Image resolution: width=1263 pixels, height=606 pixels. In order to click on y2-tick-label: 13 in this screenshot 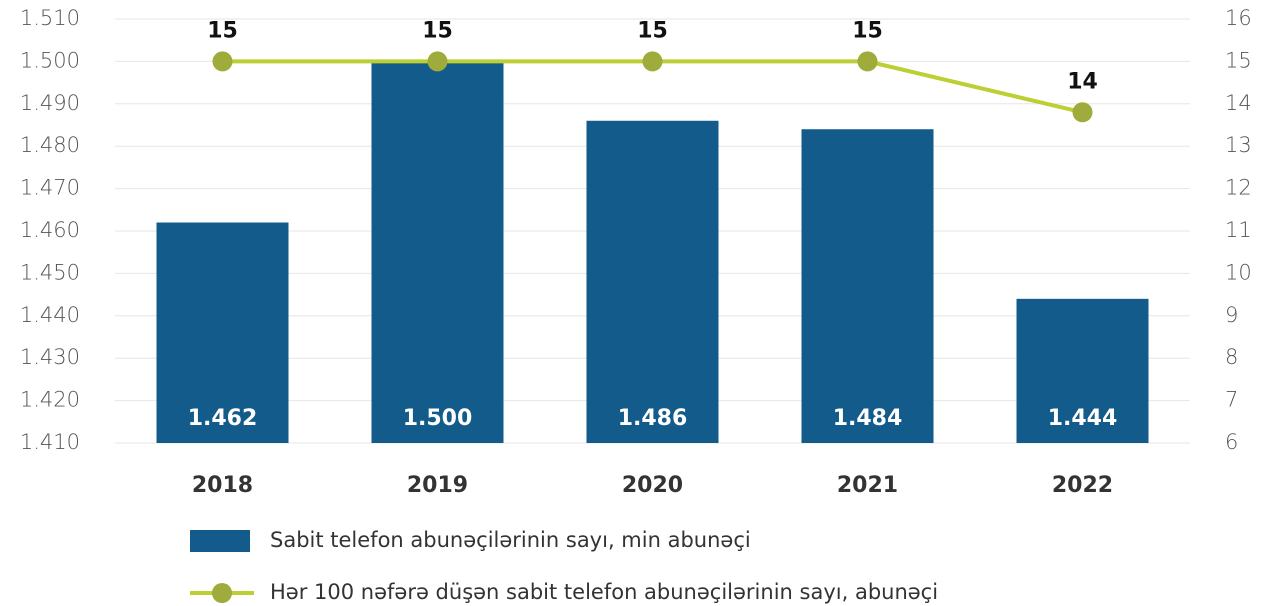, I will do `click(1238, 145)`.